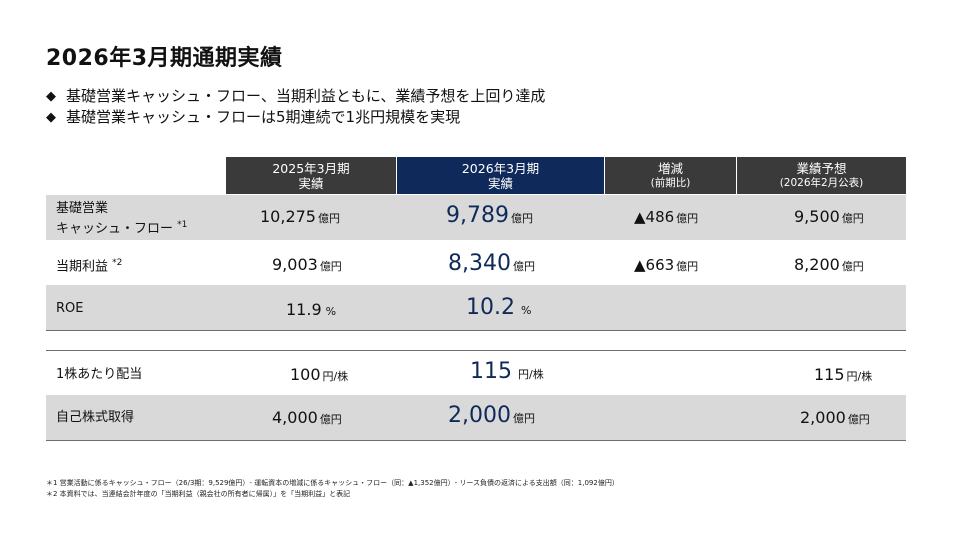  I want to click on value-forecast: 9,500 億円, so click(829, 216).